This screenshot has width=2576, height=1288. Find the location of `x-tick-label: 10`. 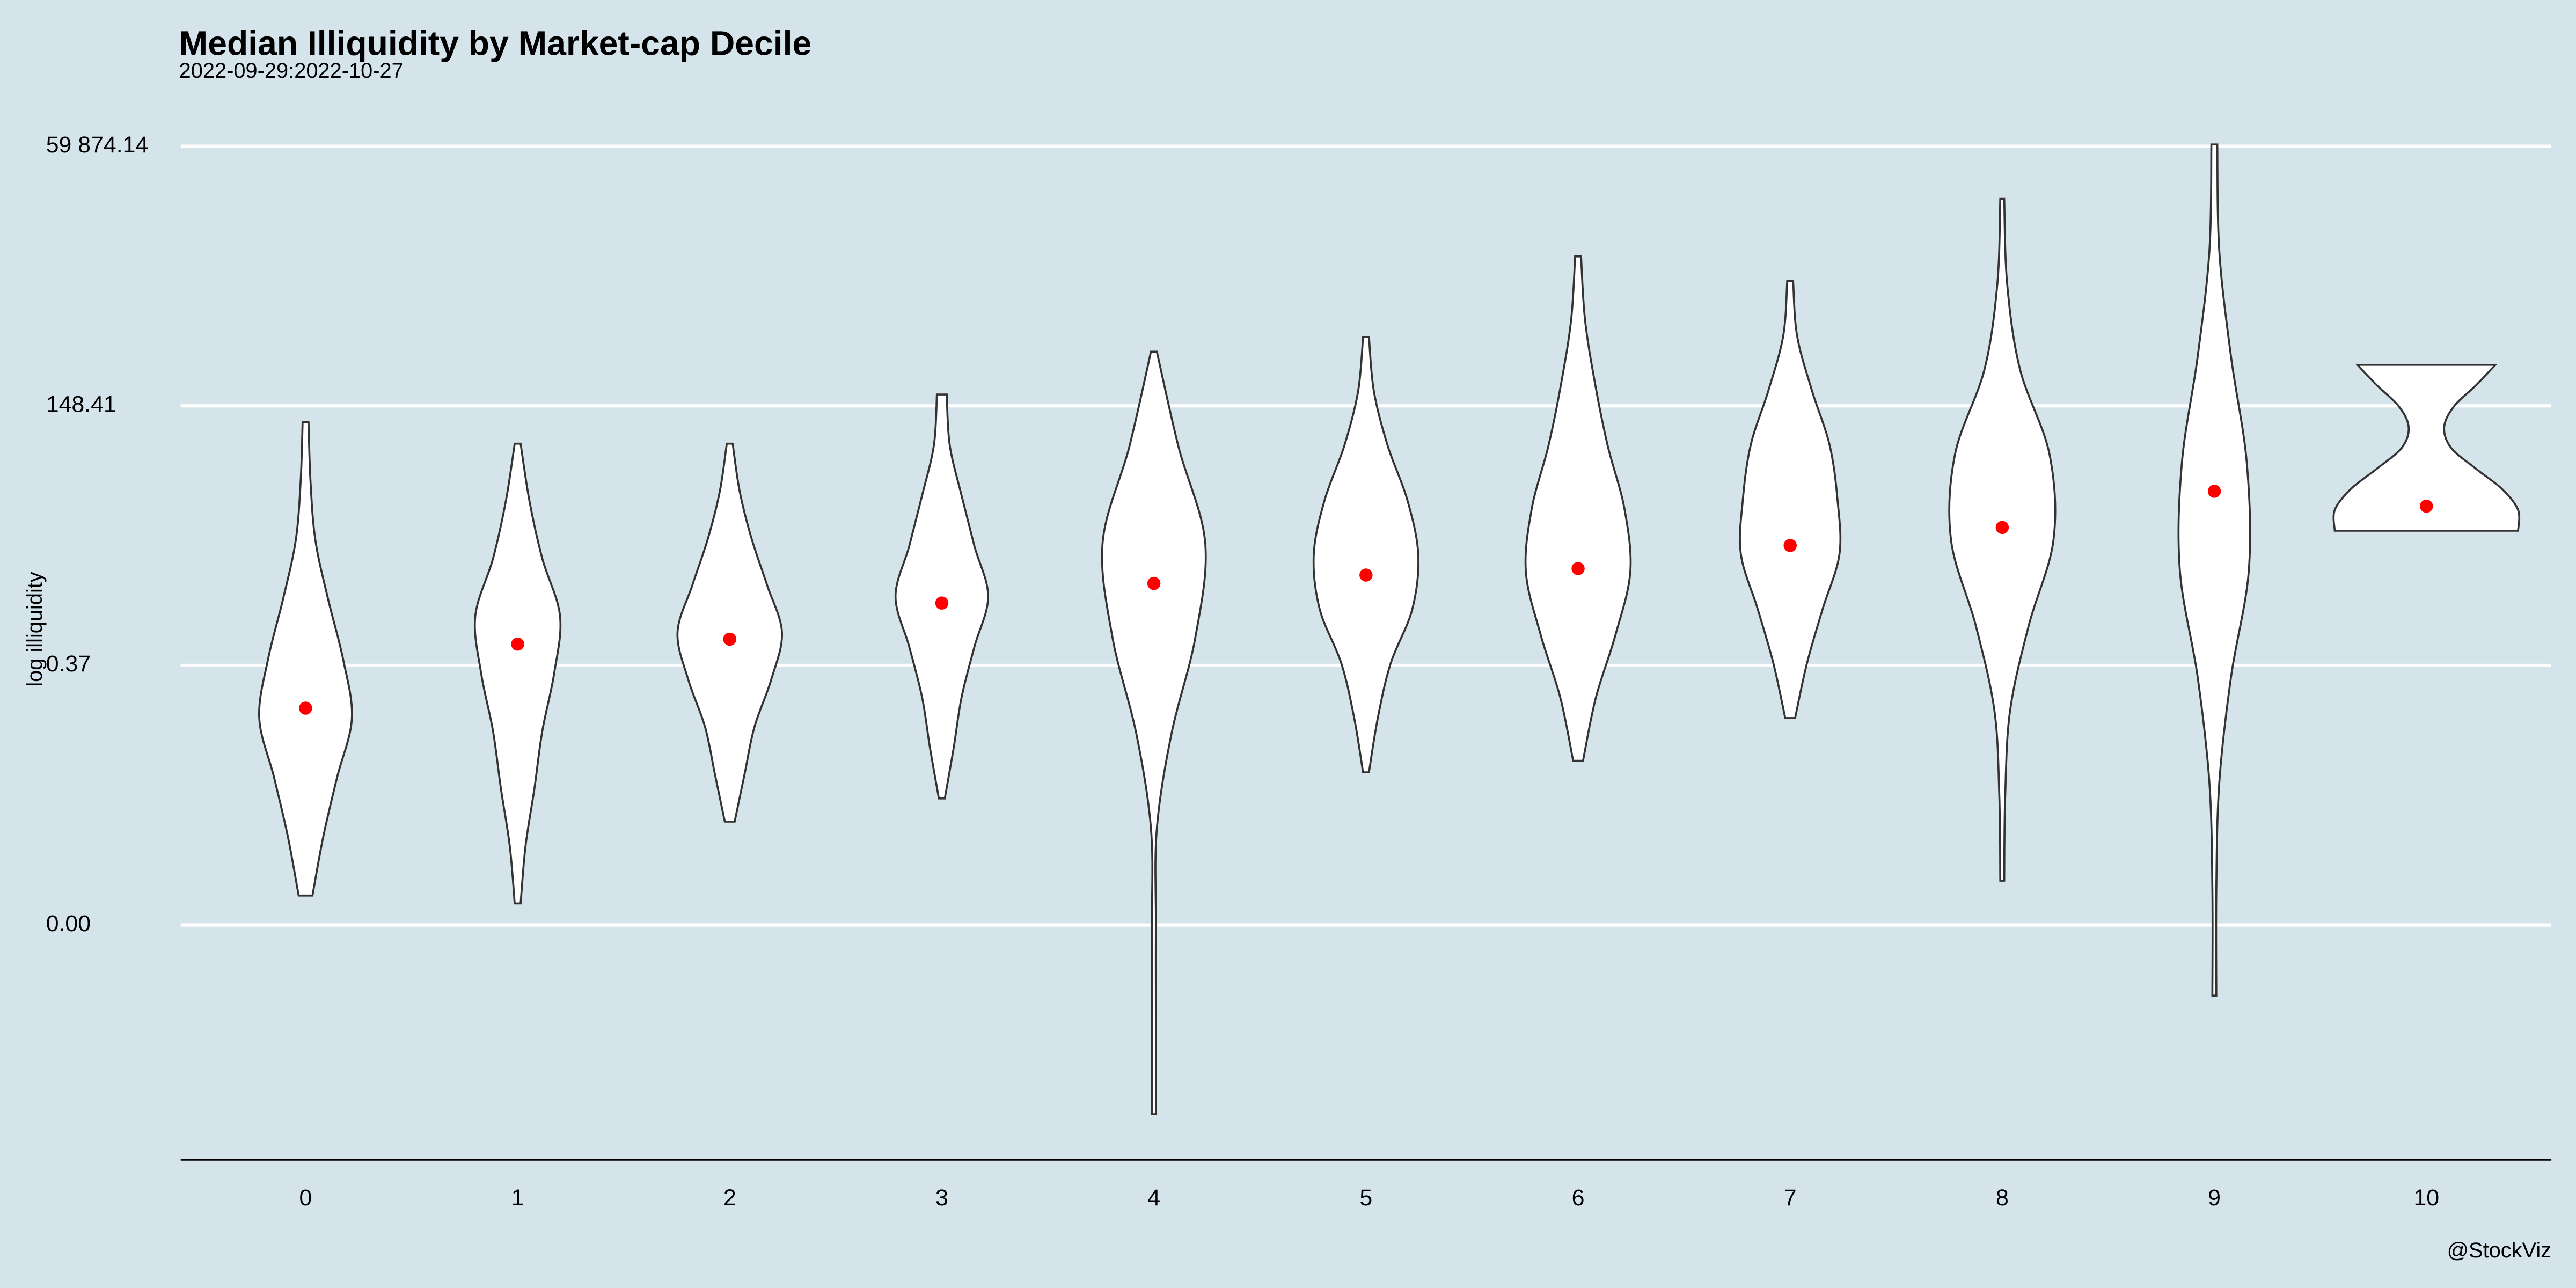

x-tick-label: 10 is located at coordinates (2426, 1198).